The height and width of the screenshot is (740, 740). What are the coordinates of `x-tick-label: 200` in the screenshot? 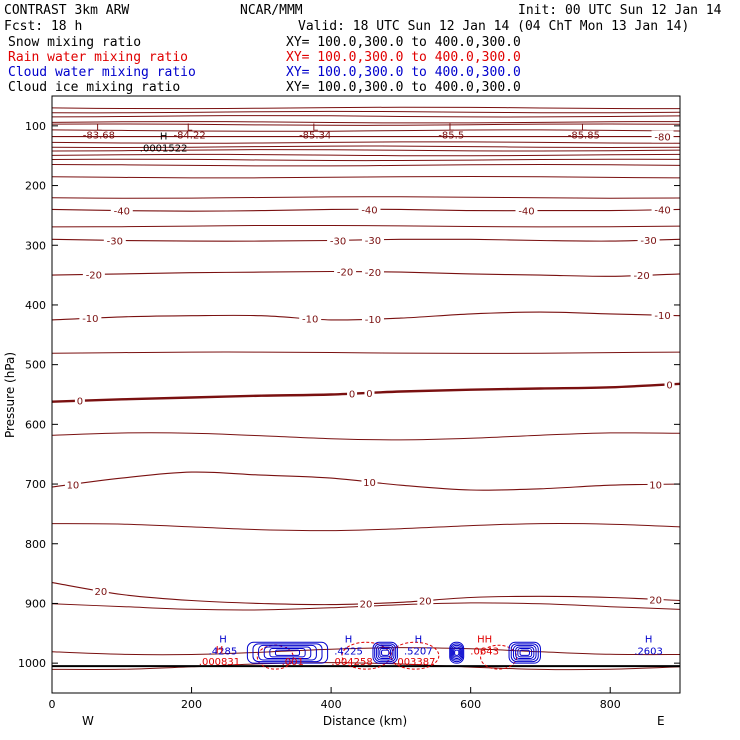 It's located at (191, 704).